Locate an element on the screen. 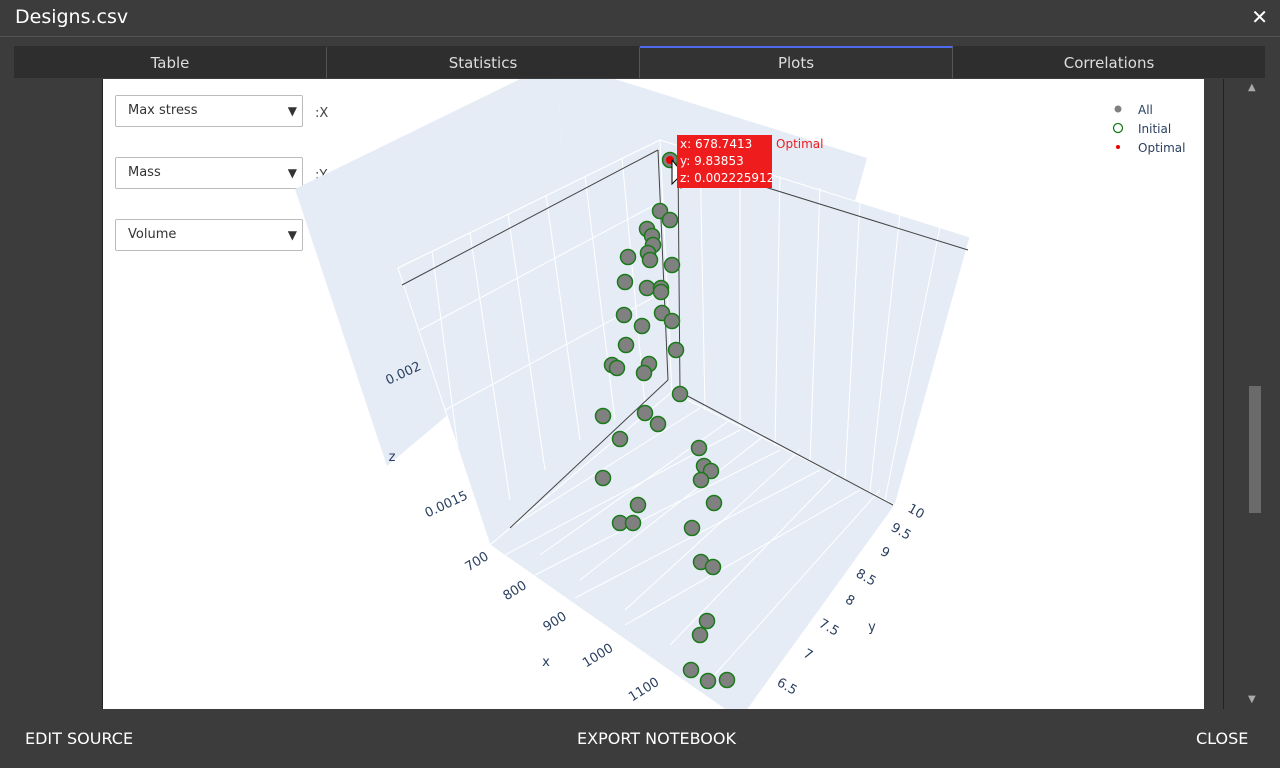  data-points is located at coordinates (665, 420).